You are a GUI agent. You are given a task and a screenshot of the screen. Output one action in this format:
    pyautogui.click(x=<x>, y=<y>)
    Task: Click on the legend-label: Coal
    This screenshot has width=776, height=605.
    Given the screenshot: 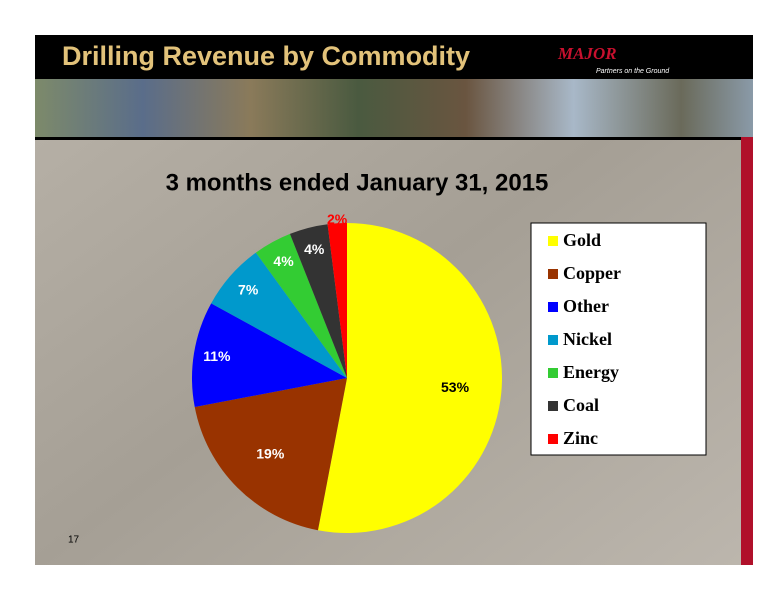 What is the action you would take?
    pyautogui.click(x=581, y=405)
    